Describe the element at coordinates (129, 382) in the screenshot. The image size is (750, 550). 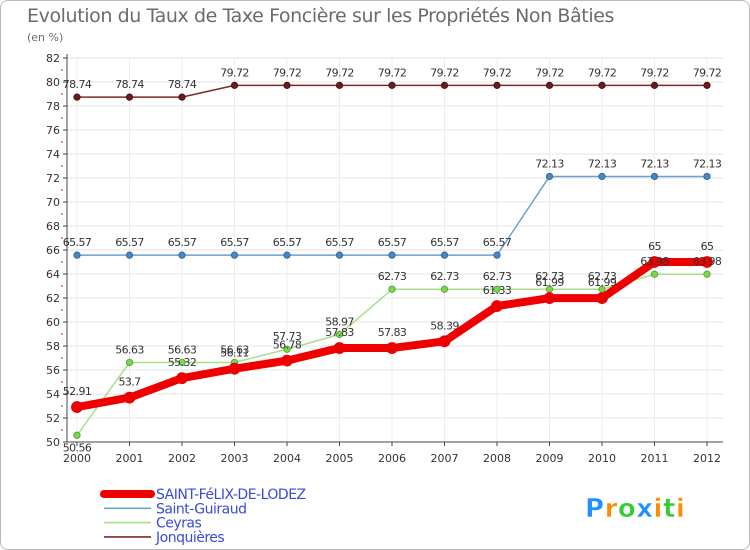
I see `data-label: 53.7` at that location.